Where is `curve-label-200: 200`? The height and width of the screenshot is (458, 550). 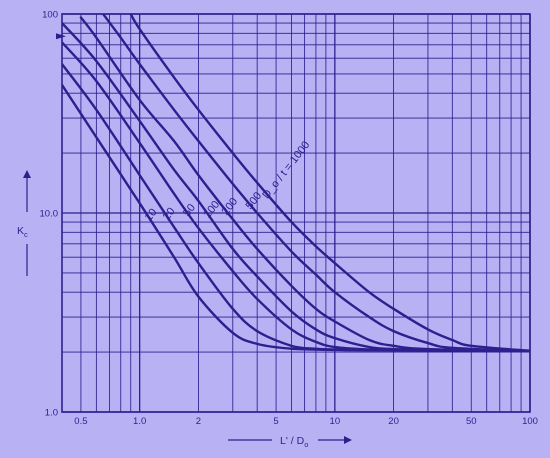 curve-label-200: 200 is located at coordinates (230, 207).